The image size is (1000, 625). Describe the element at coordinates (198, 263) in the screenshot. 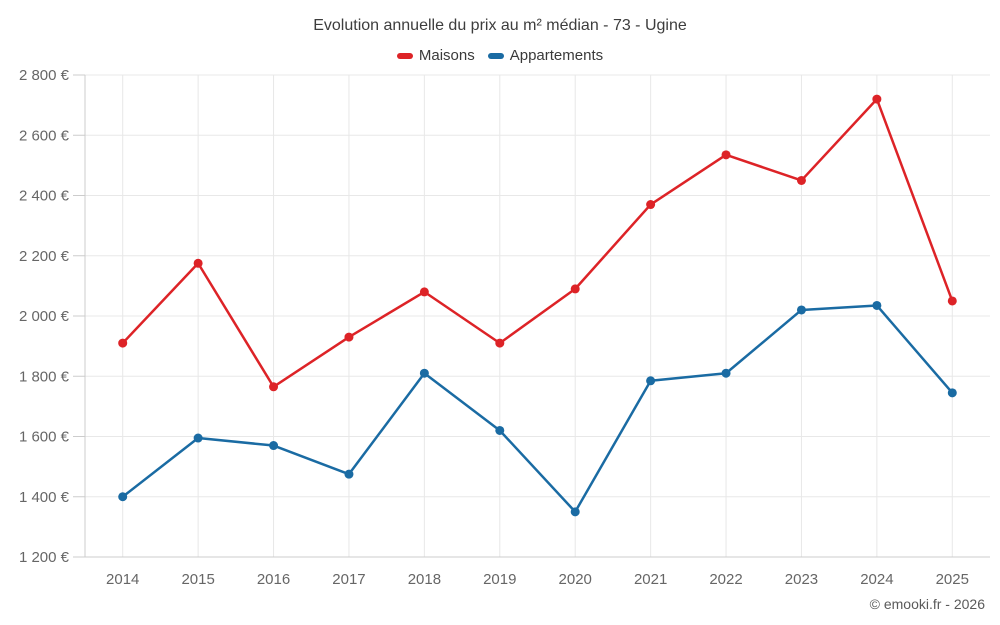

I see `data-point-maisons-2015` at that location.